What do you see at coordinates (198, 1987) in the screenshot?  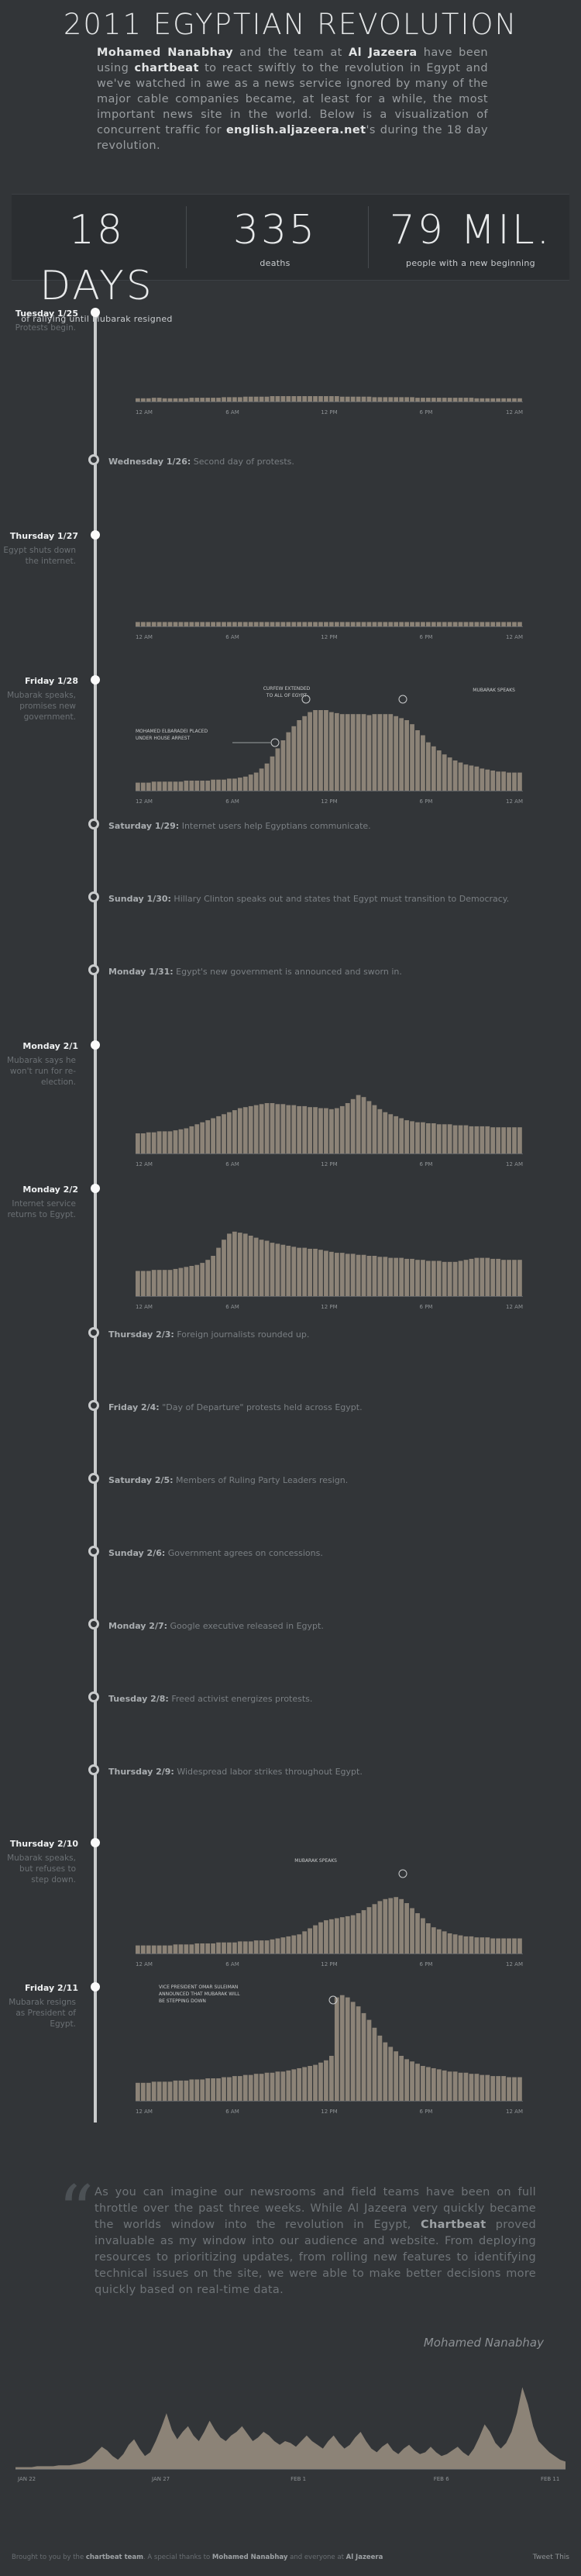 I see `chart-annotation: VICE PRESIDENT OMAR SULEIMAN` at bounding box center [198, 1987].